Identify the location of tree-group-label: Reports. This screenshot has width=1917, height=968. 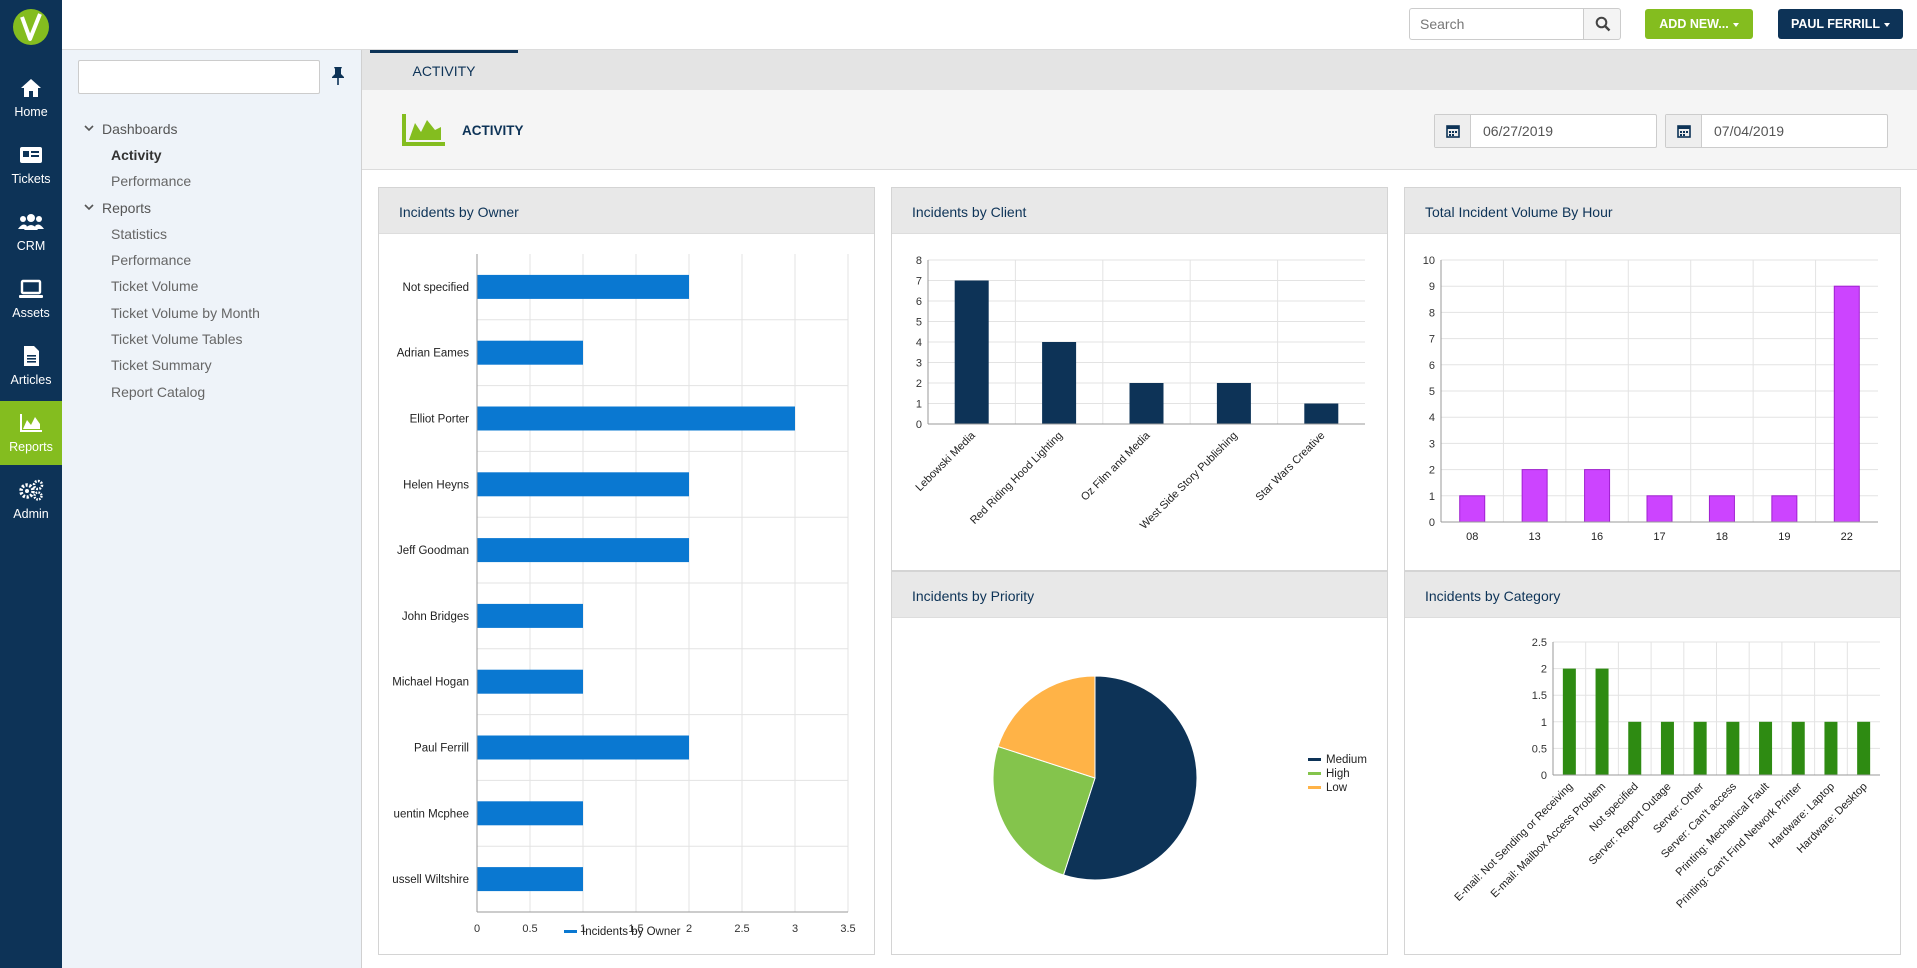
(127, 208).